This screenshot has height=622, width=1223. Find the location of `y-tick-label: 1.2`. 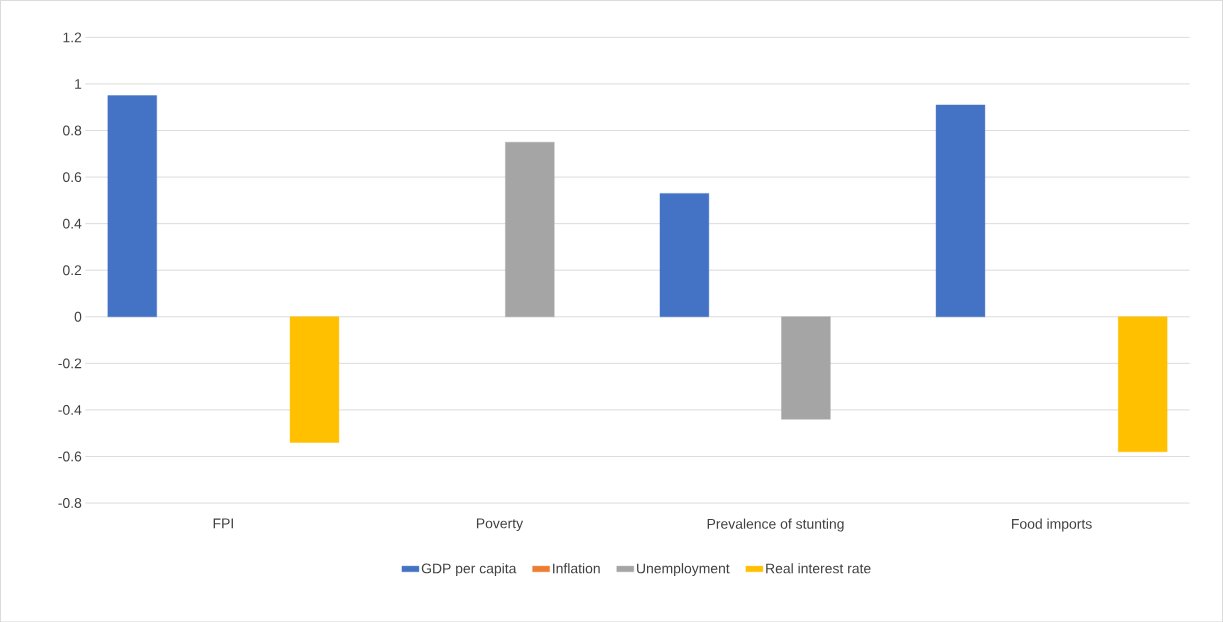

y-tick-label: 1.2 is located at coordinates (72, 37).